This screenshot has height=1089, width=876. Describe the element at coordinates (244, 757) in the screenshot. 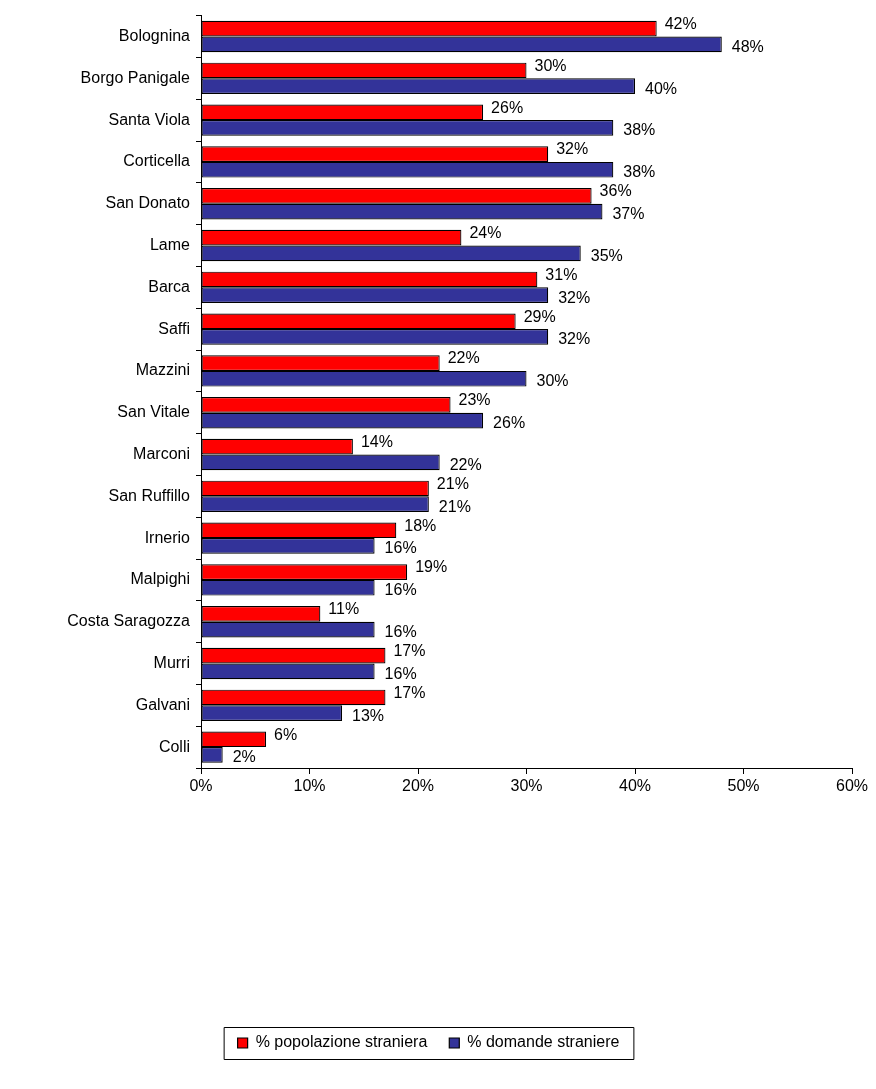

I see `data-label: 2%` at that location.